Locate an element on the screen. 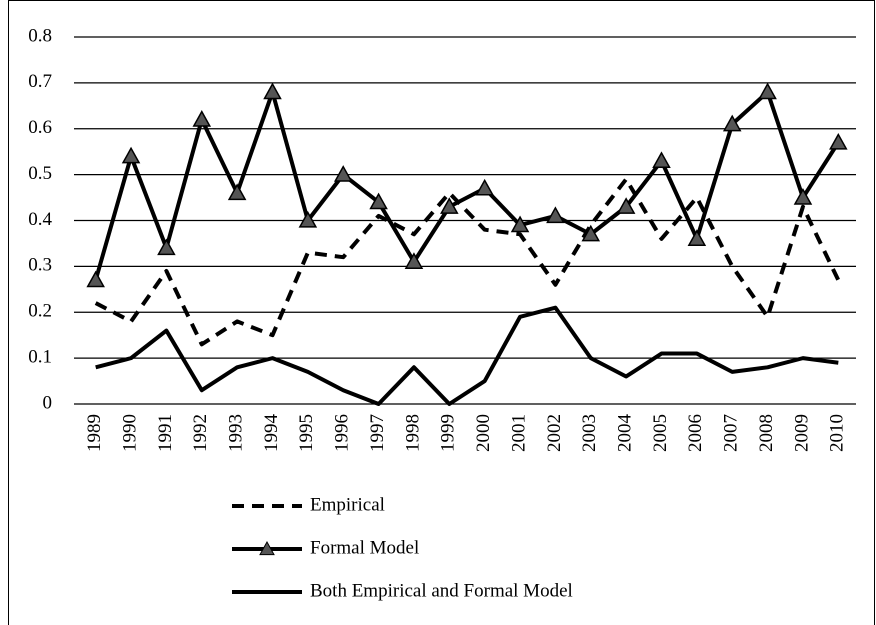 The height and width of the screenshot is (625, 876). y-tick-label: 0.5 is located at coordinates (40, 173).